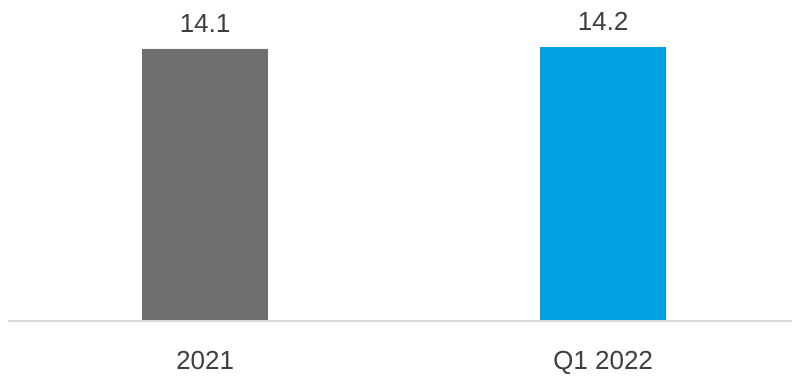  I want to click on category-labels-group: 2021 Q1 2022, so click(414, 360).